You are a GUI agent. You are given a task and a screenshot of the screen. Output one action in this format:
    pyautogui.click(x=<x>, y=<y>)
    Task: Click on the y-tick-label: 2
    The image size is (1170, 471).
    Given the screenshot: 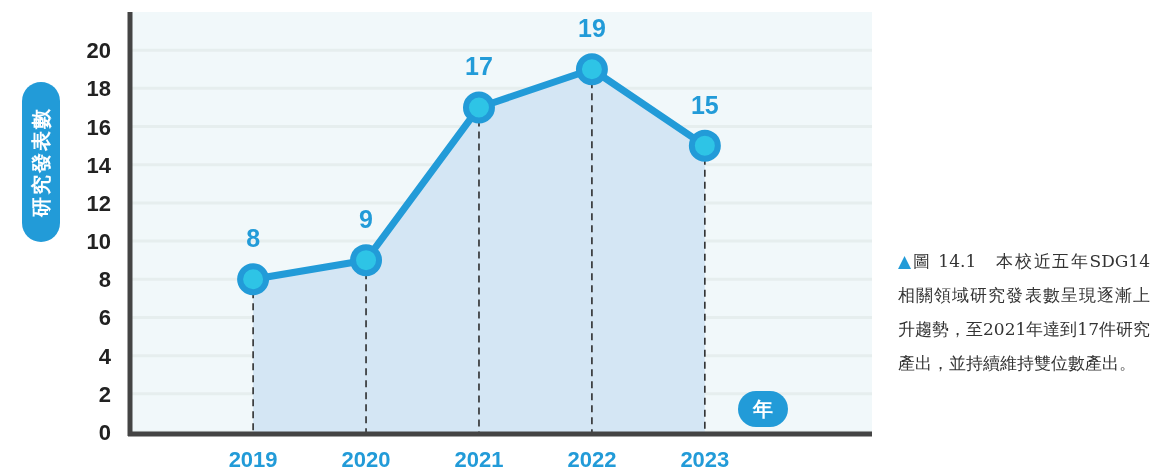 What is the action you would take?
    pyautogui.click(x=104, y=394)
    